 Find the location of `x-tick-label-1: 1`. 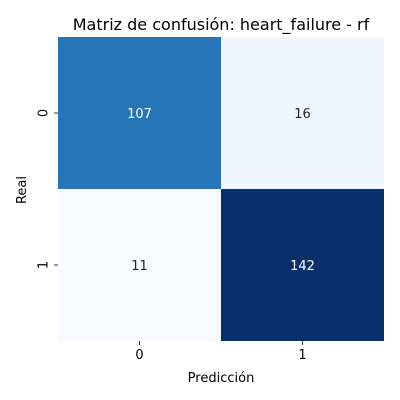

x-tick-label-1: 1 is located at coordinates (302, 355).